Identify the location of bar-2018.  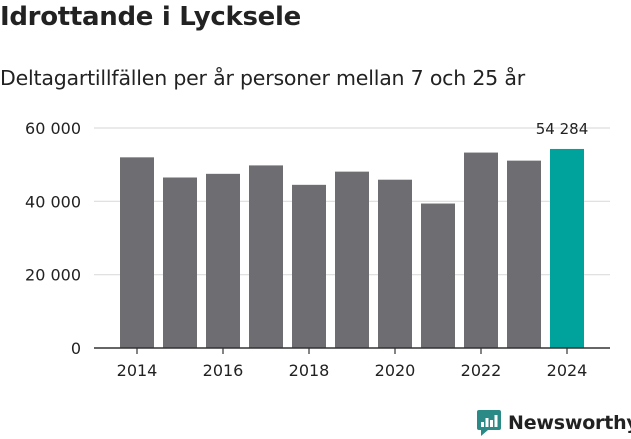
(309, 266).